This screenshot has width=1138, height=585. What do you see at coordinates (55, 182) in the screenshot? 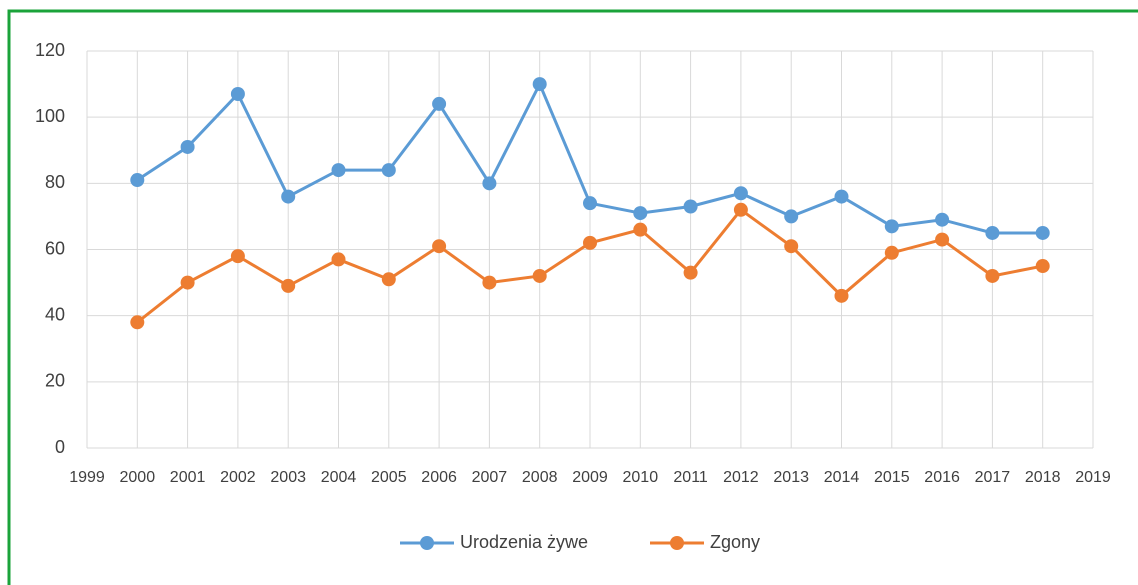
I see `y-tick-label: 80` at bounding box center [55, 182].